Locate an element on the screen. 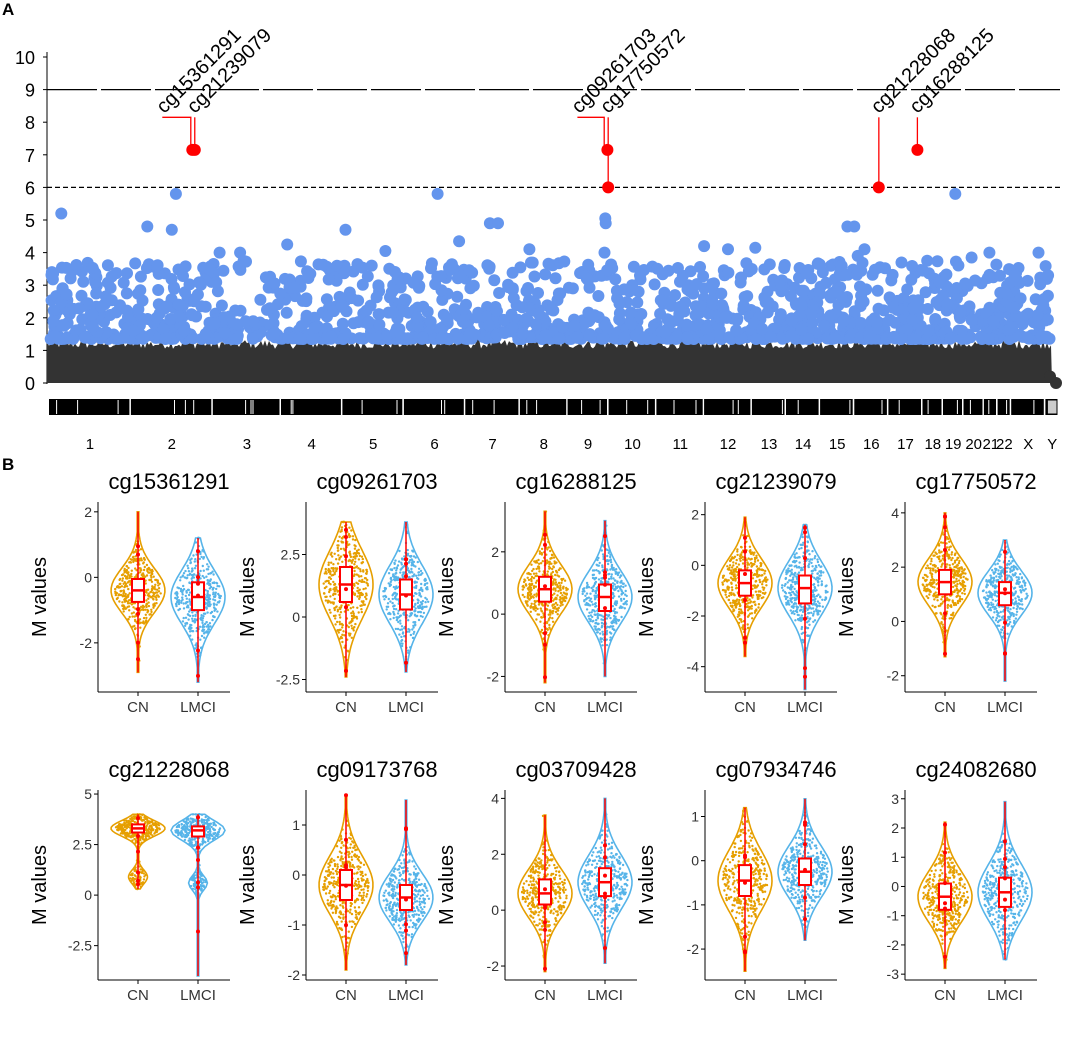 The width and height of the screenshot is (1065, 1055). x-tick-label: LMCI is located at coordinates (198, 707).